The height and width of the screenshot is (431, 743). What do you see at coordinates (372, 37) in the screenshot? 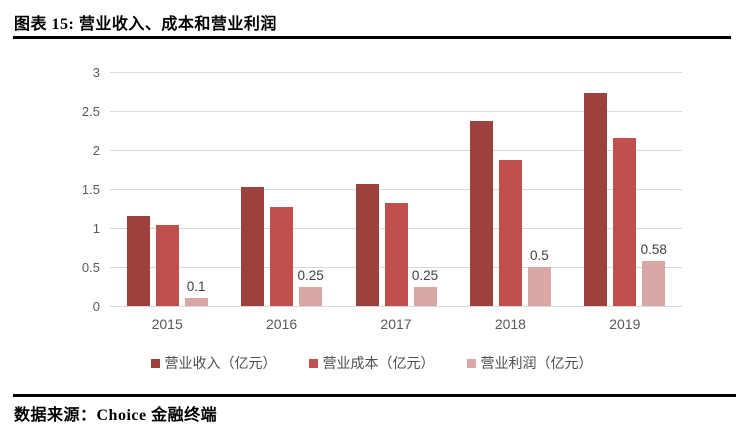
I see `title-divider` at bounding box center [372, 37].